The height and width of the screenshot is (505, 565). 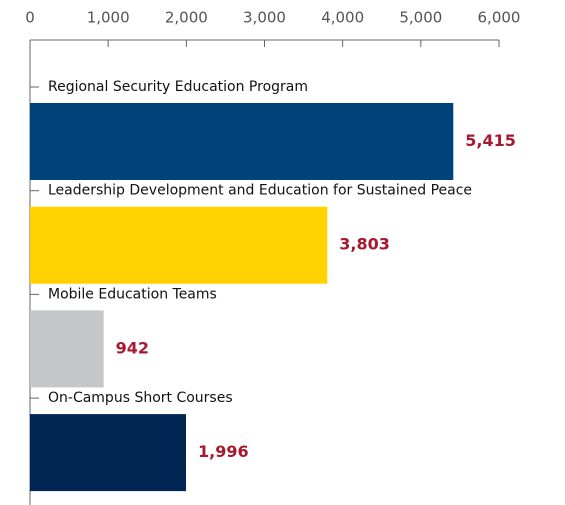 I want to click on value-label: 1,996, so click(x=223, y=451).